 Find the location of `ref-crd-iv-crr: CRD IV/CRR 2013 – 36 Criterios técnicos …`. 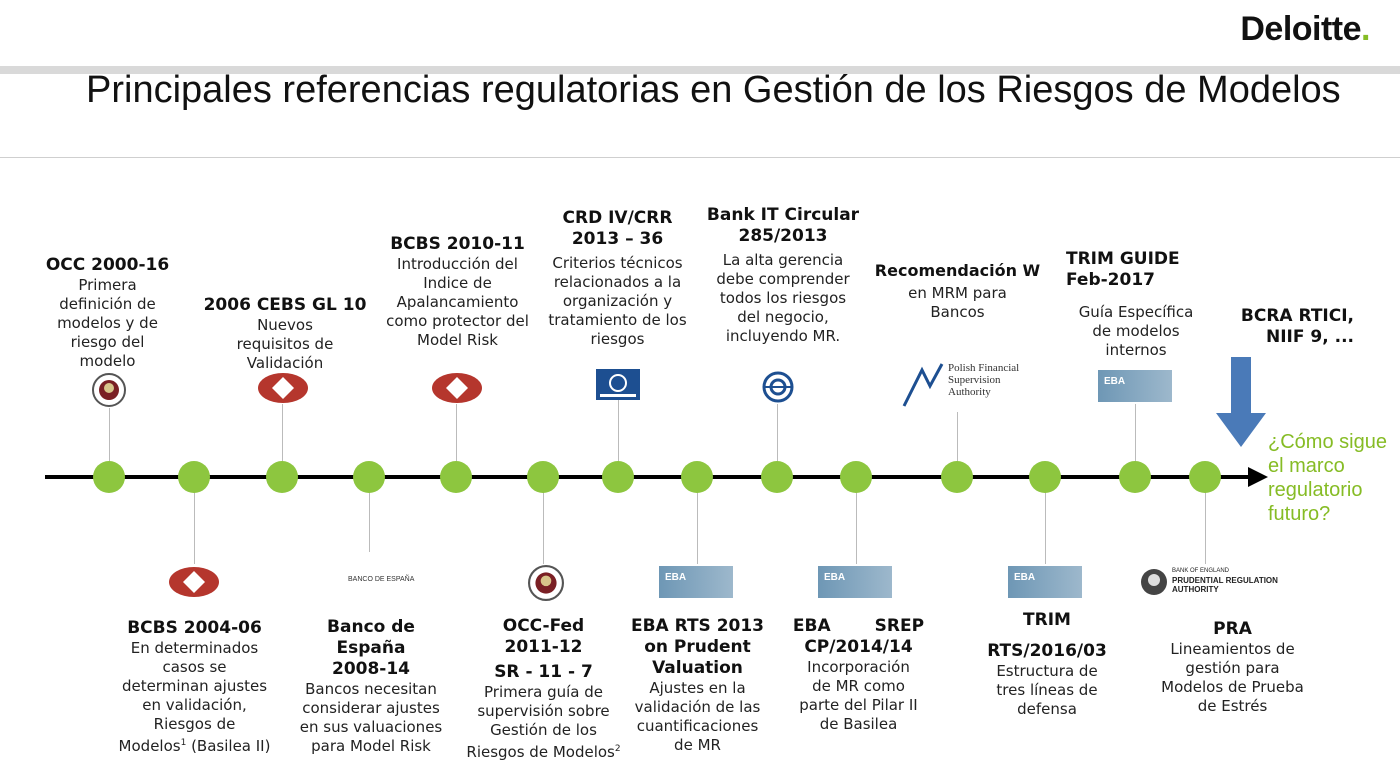

ref-crd-iv-crr: CRD IV/CRR 2013 – 36 Criterios técnicos … is located at coordinates (617, 278).